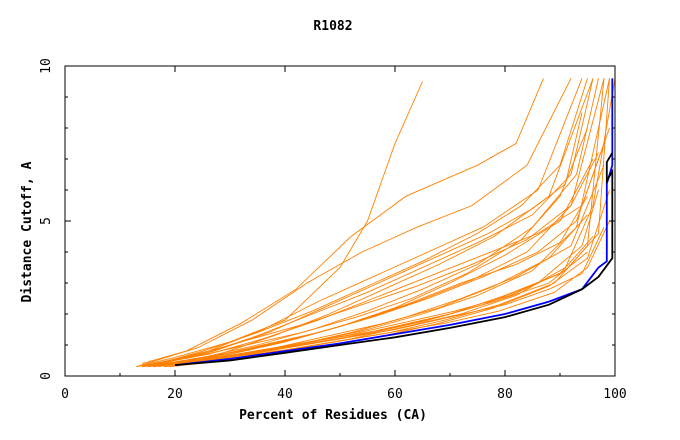  I want to click on x-tick-label-2: 40, so click(285, 394).